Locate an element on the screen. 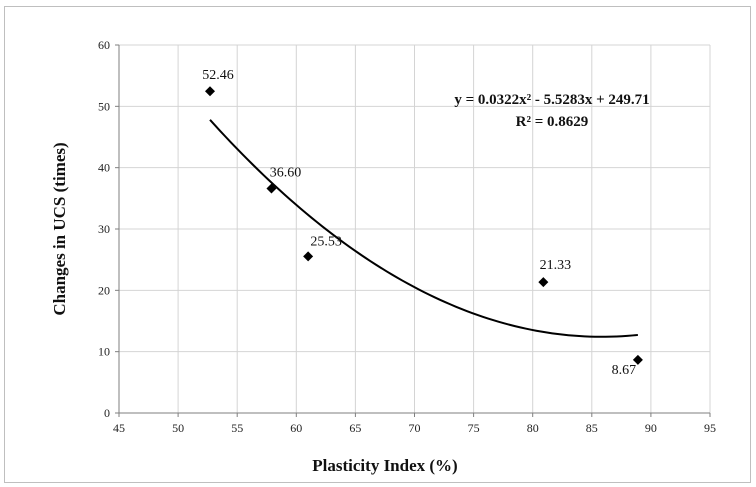  x-tick-label: 70 is located at coordinates (415, 428).